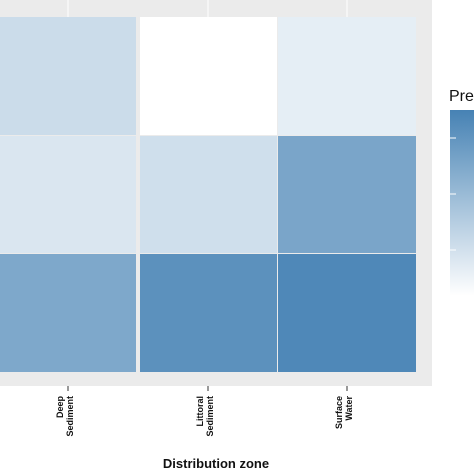 This screenshot has width=474, height=474. I want to click on heatmap-cell-r2-littoral-sediment, so click(208, 194).